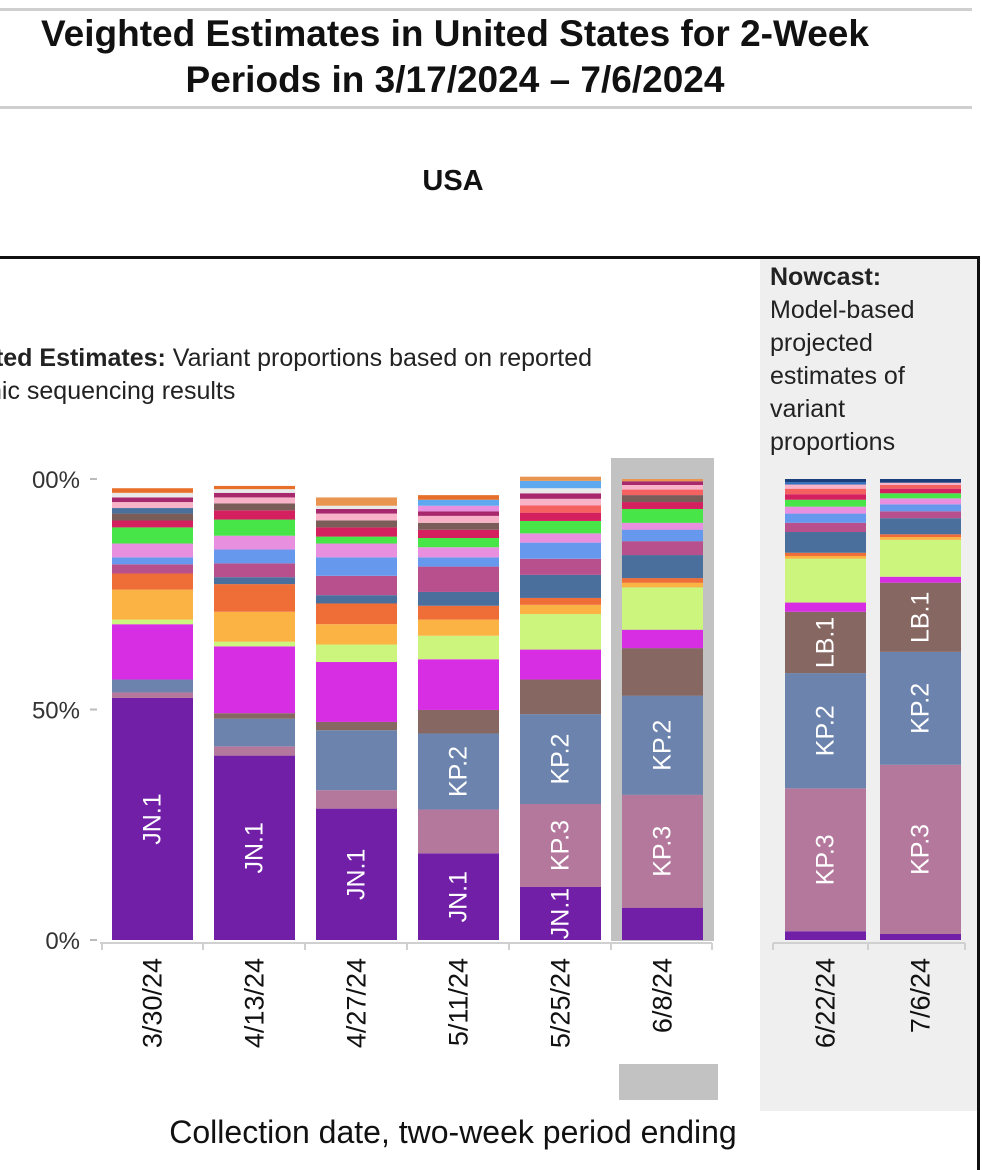 The image size is (982, 1170). Describe the element at coordinates (357, 1003) in the screenshot. I see `x-tick-label: 4/27/24` at that location.